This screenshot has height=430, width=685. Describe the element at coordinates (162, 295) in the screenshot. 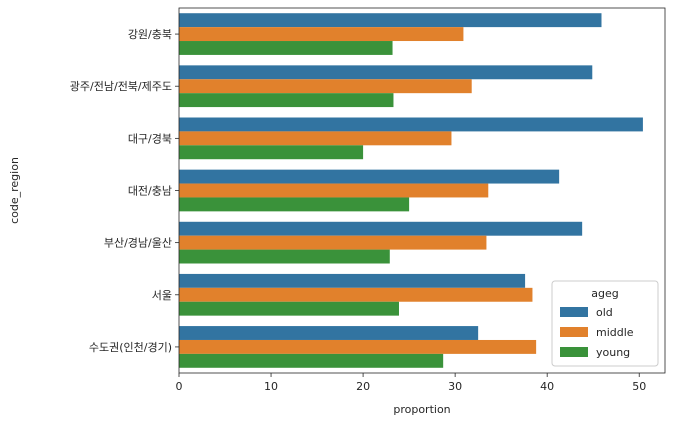

I see `y-tick-label: 서울` at that location.